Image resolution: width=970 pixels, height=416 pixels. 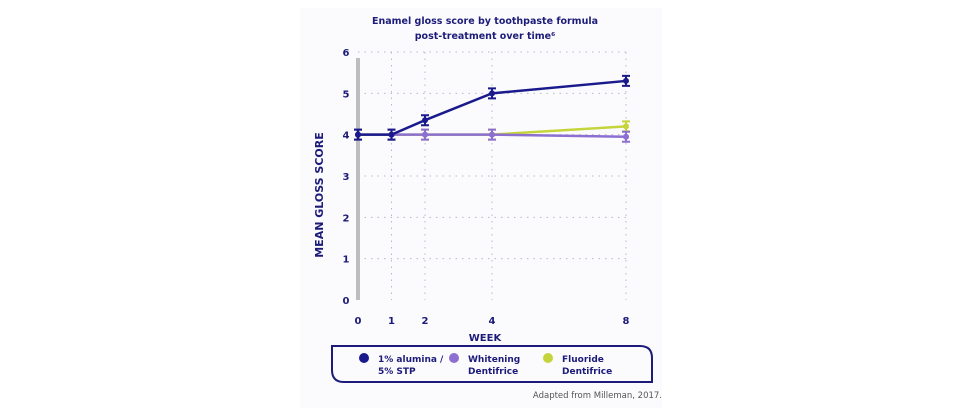 What do you see at coordinates (346, 177) in the screenshot?
I see `y-tick-label: 3` at bounding box center [346, 177].